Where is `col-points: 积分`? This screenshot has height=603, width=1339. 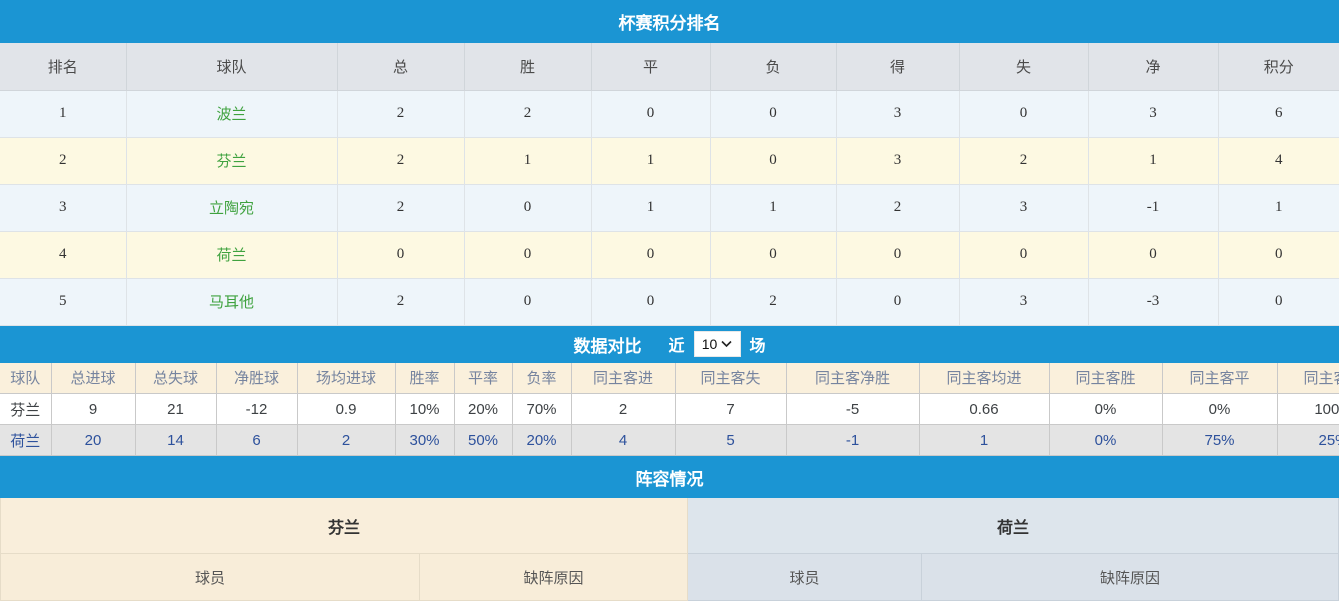
col-points: 积分 is located at coordinates (1278, 67).